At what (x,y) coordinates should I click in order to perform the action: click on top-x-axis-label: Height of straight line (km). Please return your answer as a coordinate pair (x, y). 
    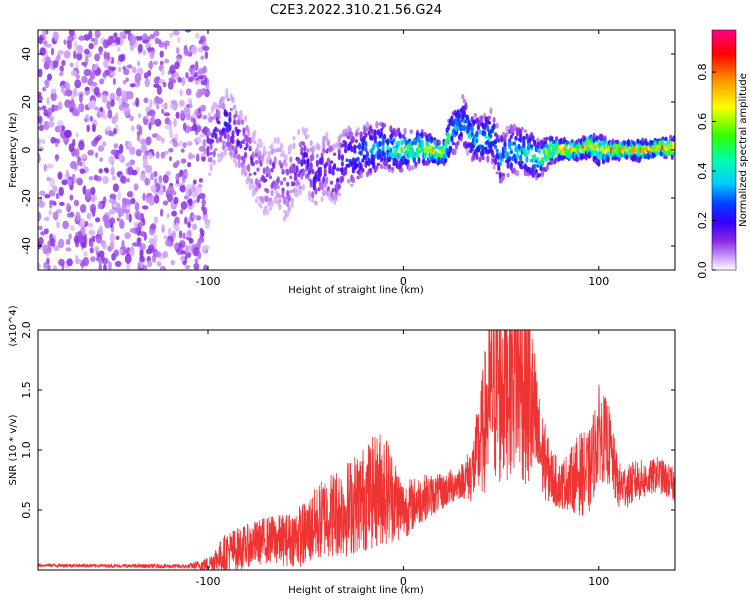
    Looking at the image, I should click on (356, 290).